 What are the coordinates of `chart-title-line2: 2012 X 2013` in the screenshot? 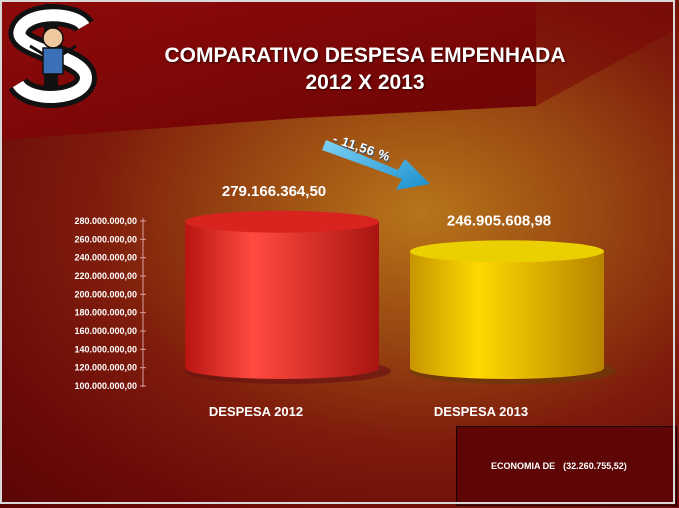 It's located at (365, 82).